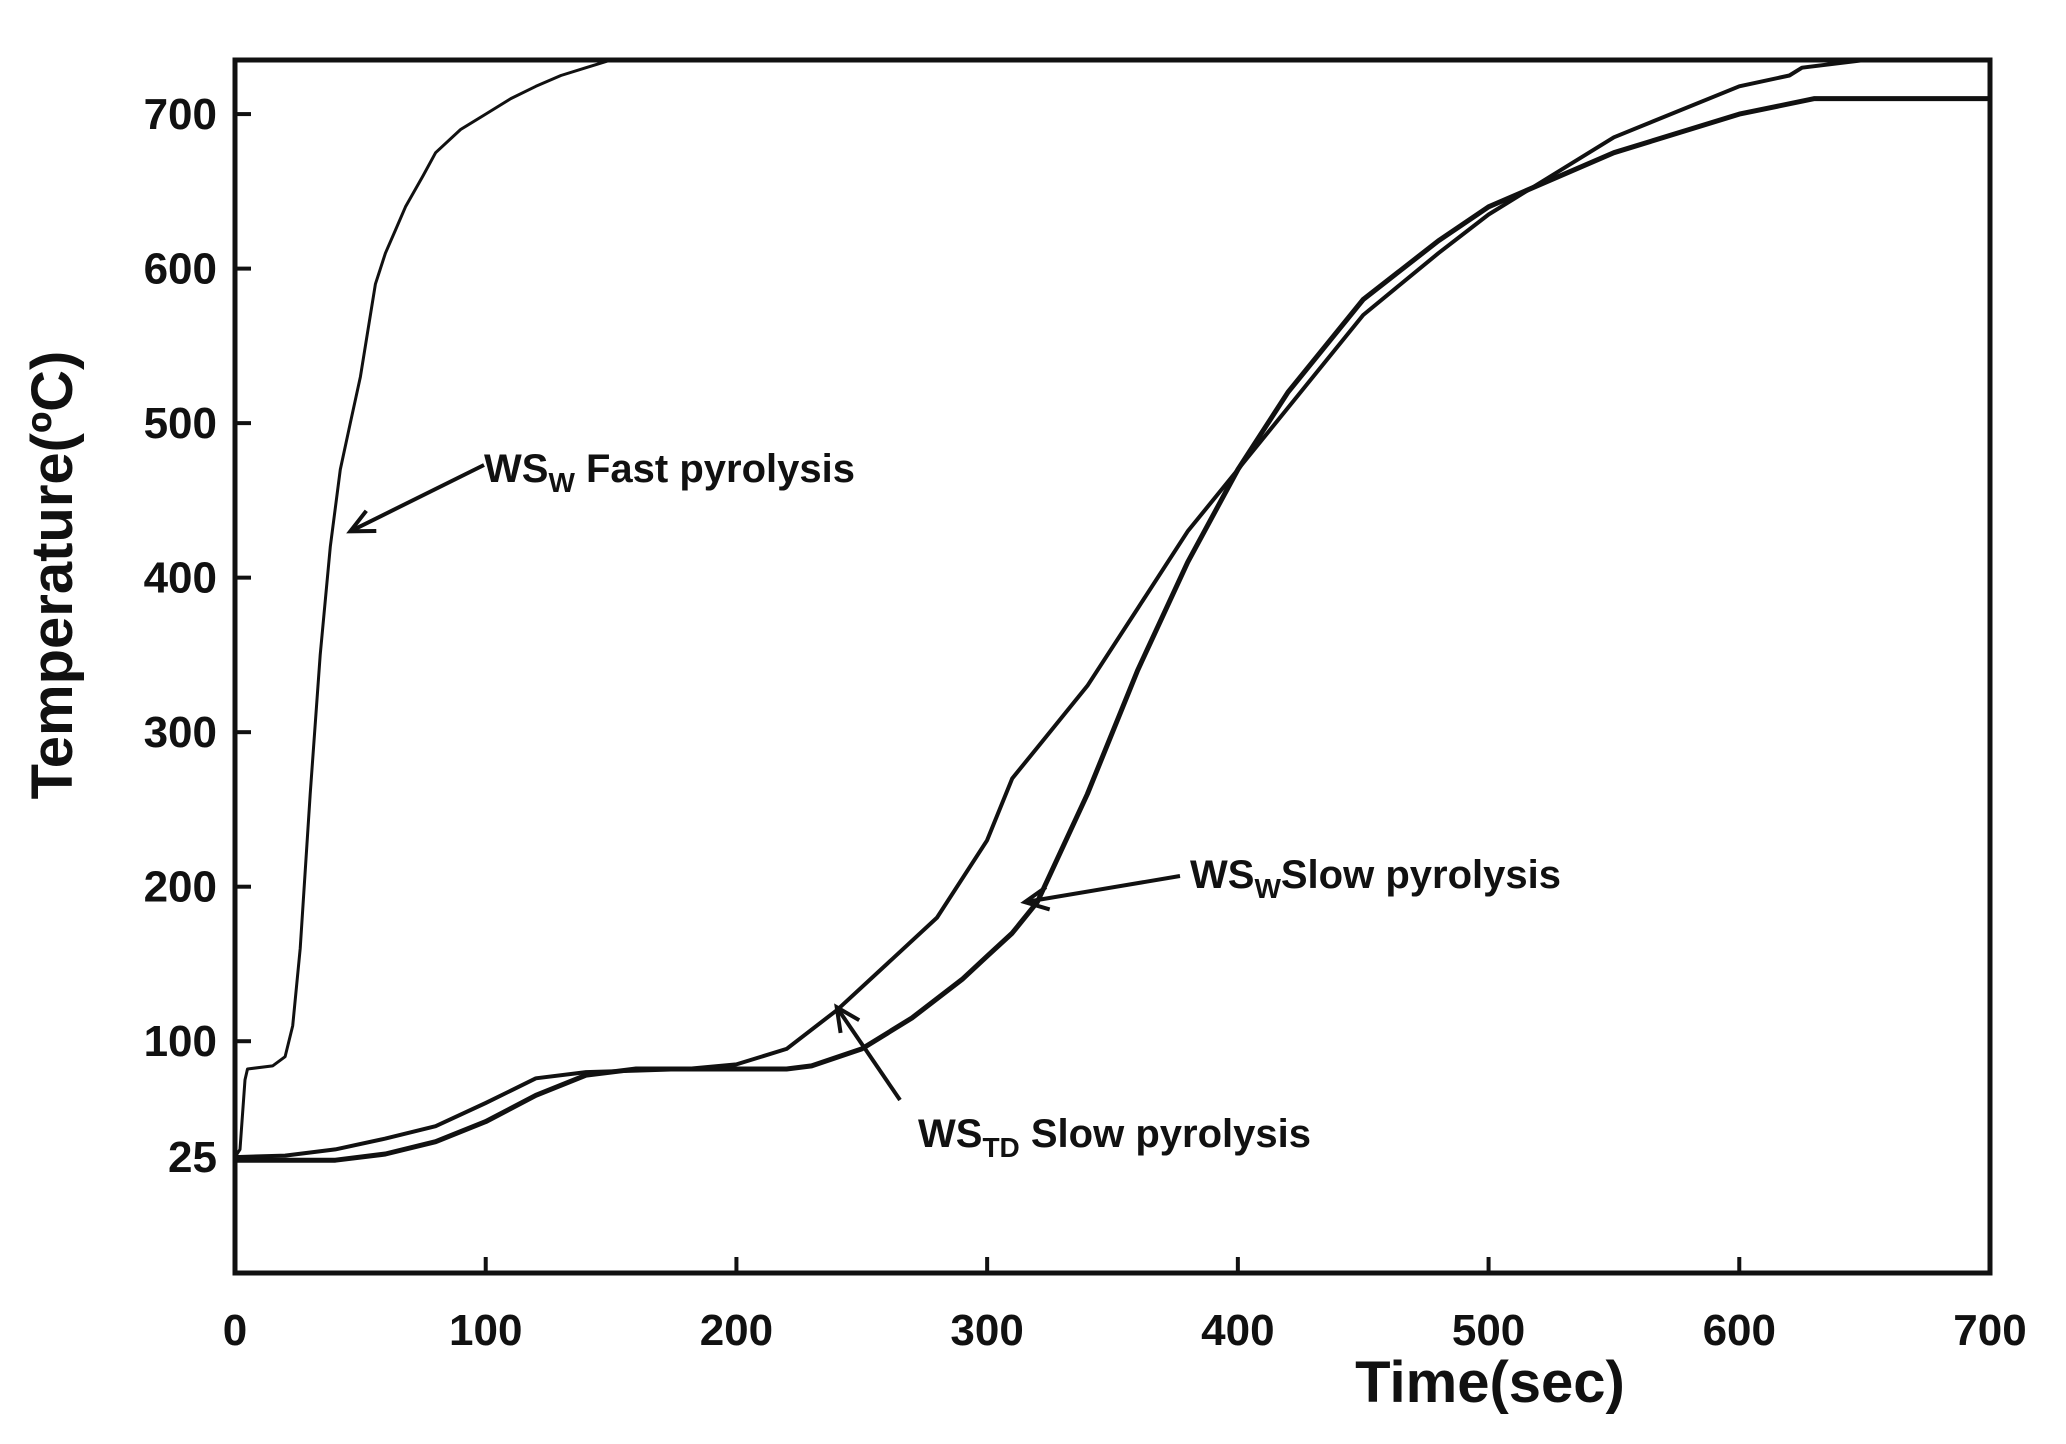 The width and height of the screenshot is (2066, 1444). What do you see at coordinates (180, 269) in the screenshot?
I see `y-tick-label: 600` at bounding box center [180, 269].